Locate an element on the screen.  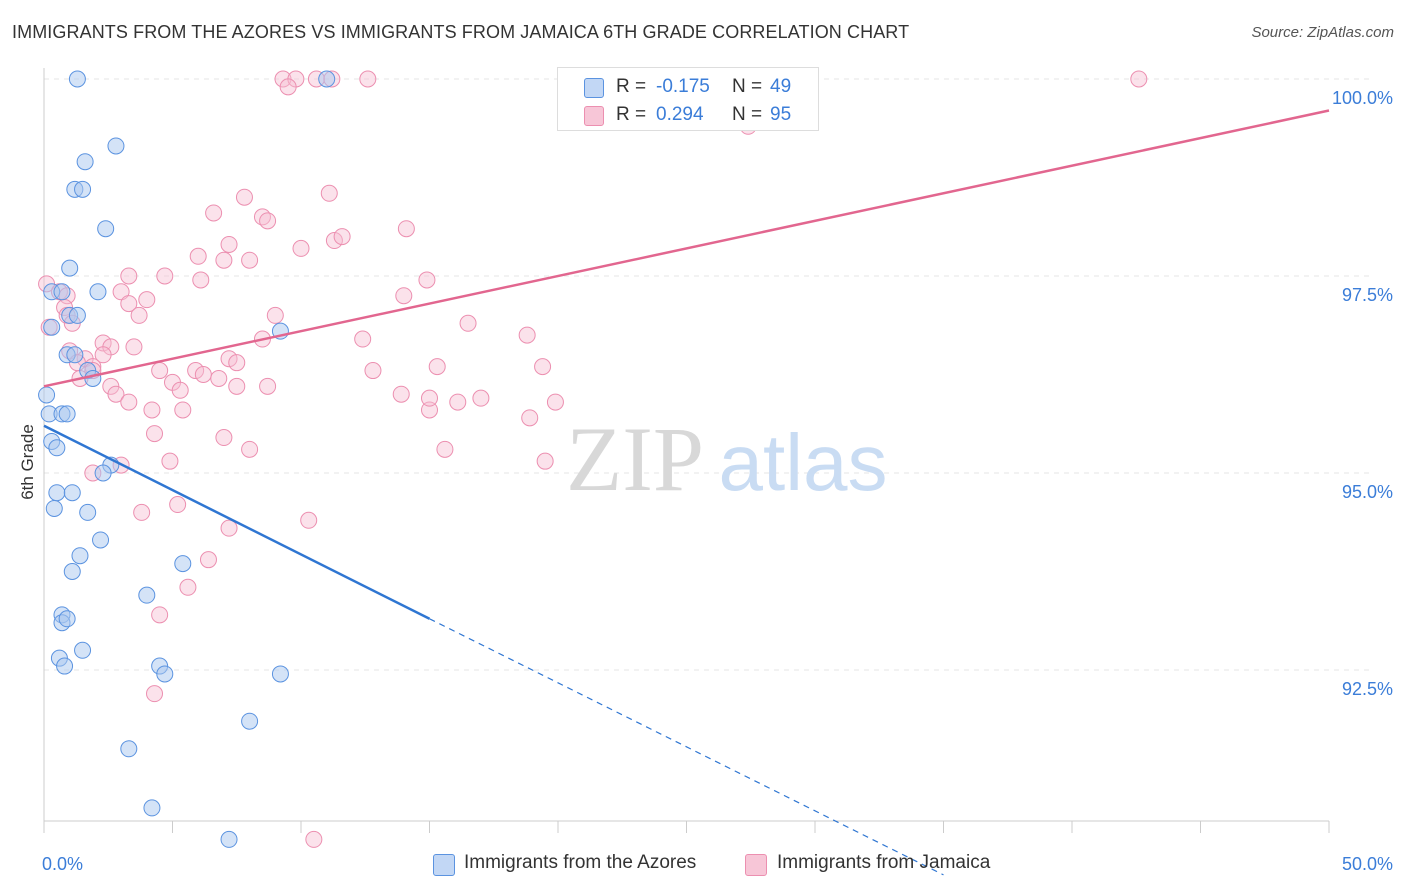
trend-line-azores-extension is located at coordinates (686, 747).